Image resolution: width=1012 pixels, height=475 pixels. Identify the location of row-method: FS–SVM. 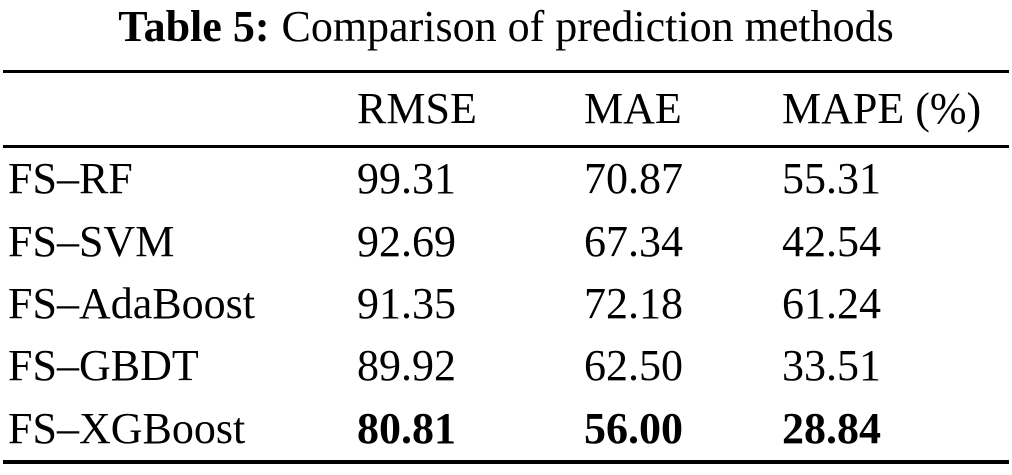
(91, 241).